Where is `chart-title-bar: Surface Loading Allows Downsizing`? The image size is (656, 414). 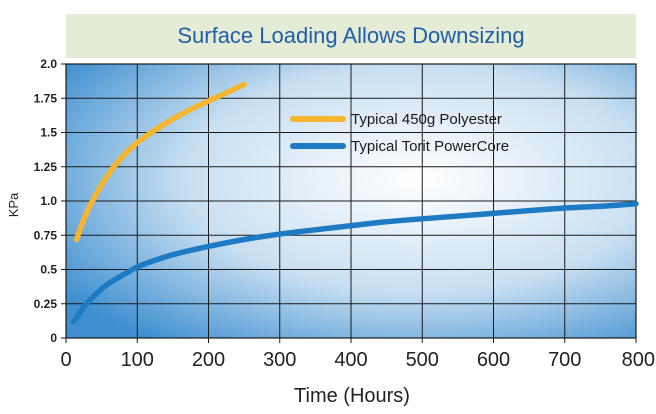
chart-title-bar: Surface Loading Allows Downsizing is located at coordinates (351, 36).